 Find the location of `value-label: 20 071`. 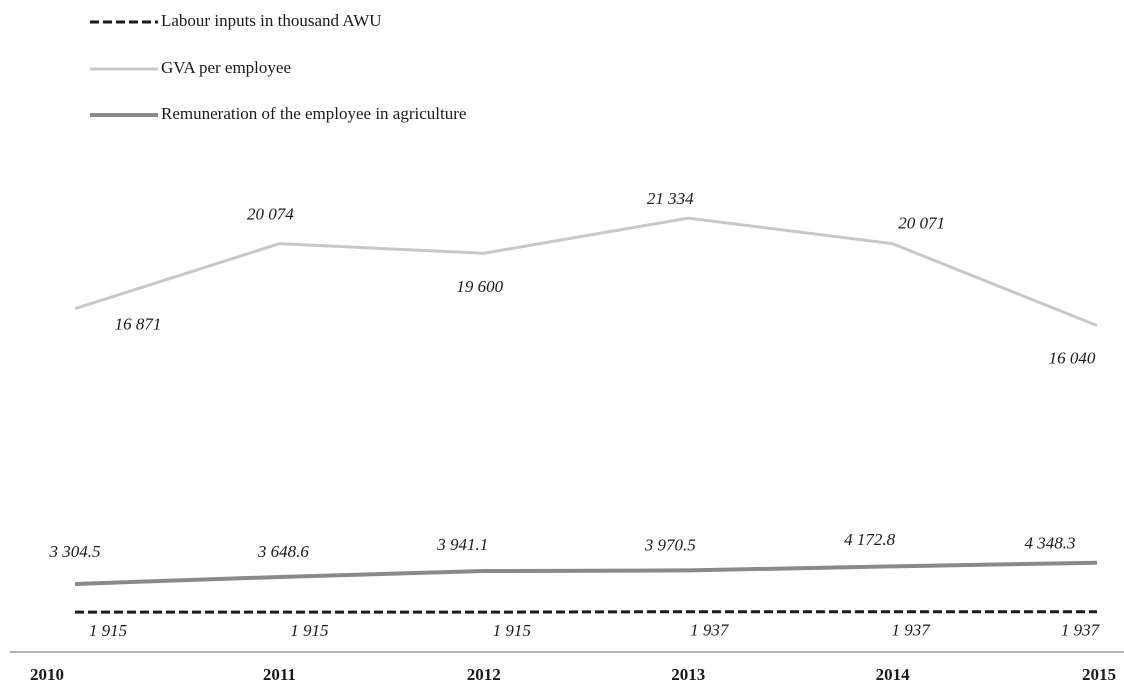

value-label: 20 071 is located at coordinates (921, 223).